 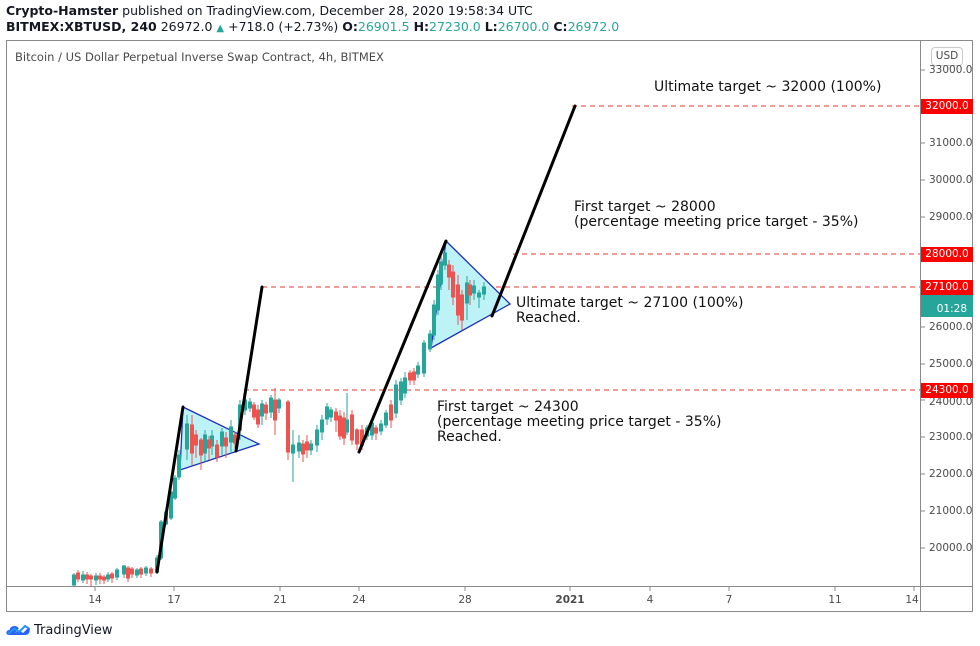 What do you see at coordinates (491, 26) in the screenshot?
I see `low-label: L:` at bounding box center [491, 26].